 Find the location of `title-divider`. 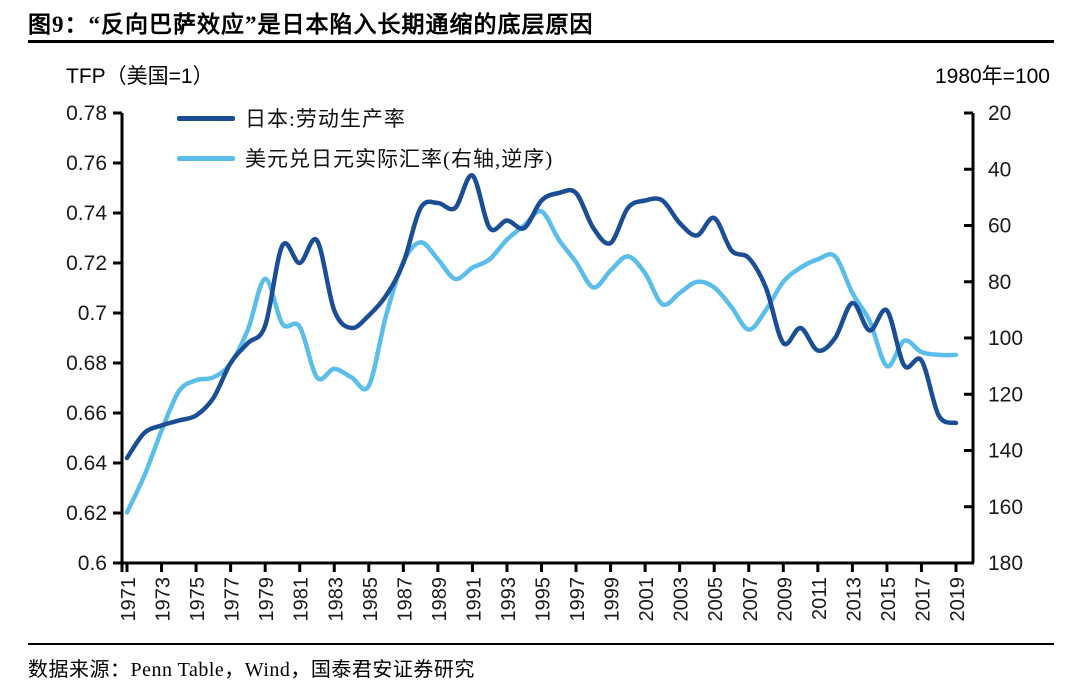

title-divider is located at coordinates (541, 41).